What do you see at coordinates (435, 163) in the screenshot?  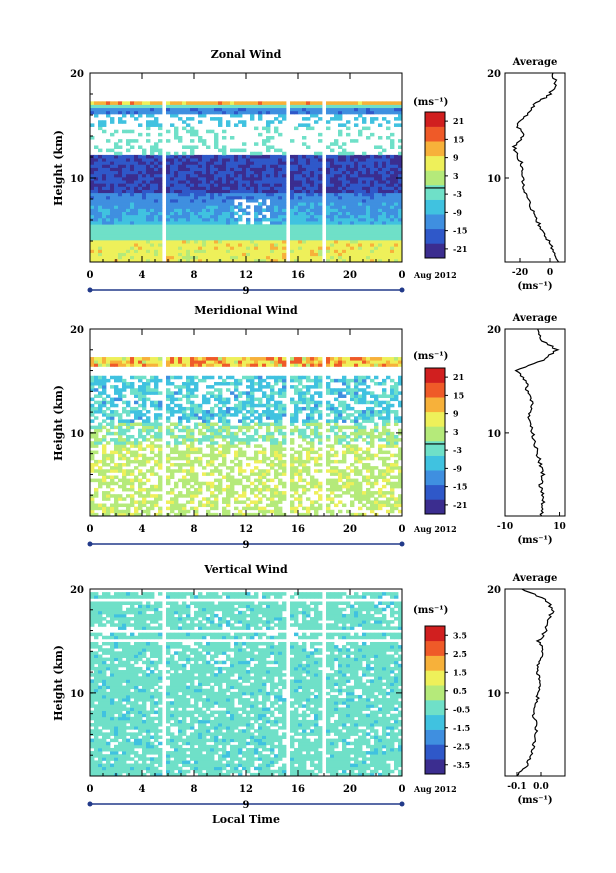 I see `colorbar-swatch` at bounding box center [435, 163].